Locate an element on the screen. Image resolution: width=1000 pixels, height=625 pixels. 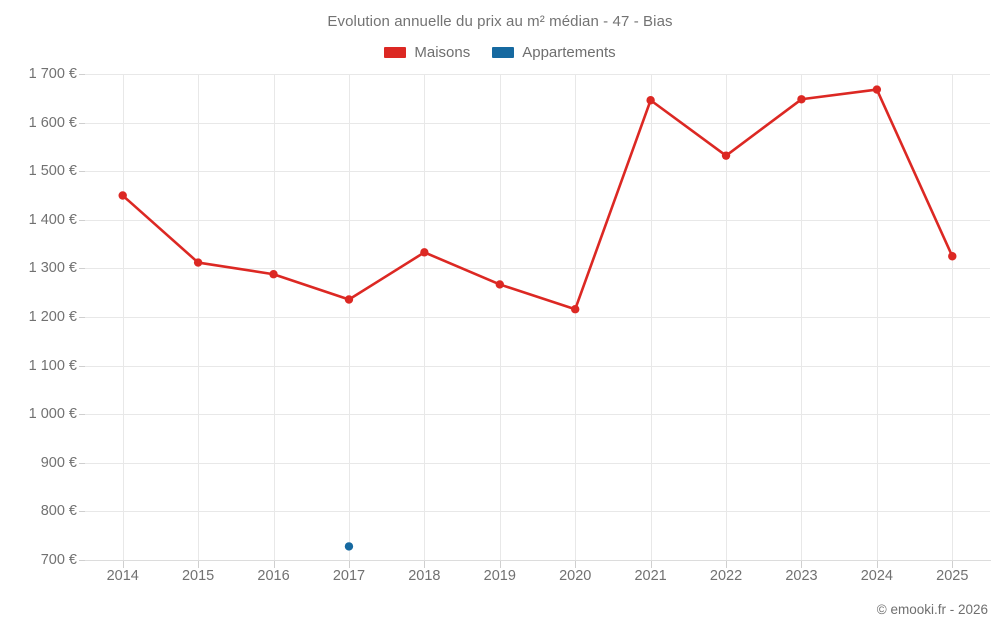
y-axis-tick-label: 1 100 € is located at coordinates (52, 365).